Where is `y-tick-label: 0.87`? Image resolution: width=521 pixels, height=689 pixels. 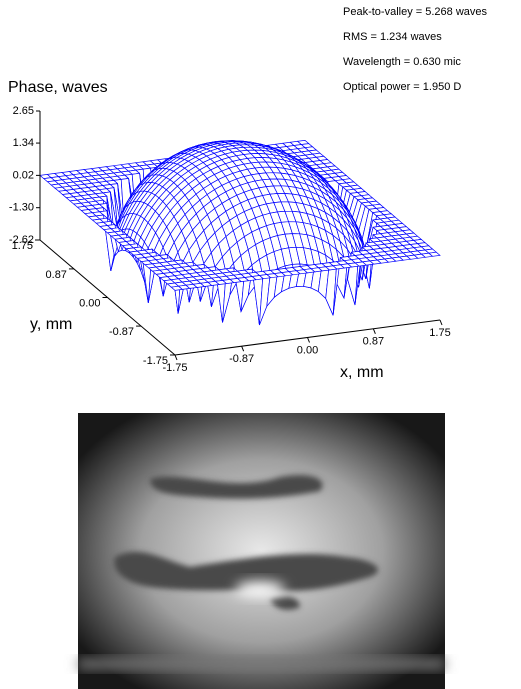 y-tick-label: 0.87 is located at coordinates (56, 275).